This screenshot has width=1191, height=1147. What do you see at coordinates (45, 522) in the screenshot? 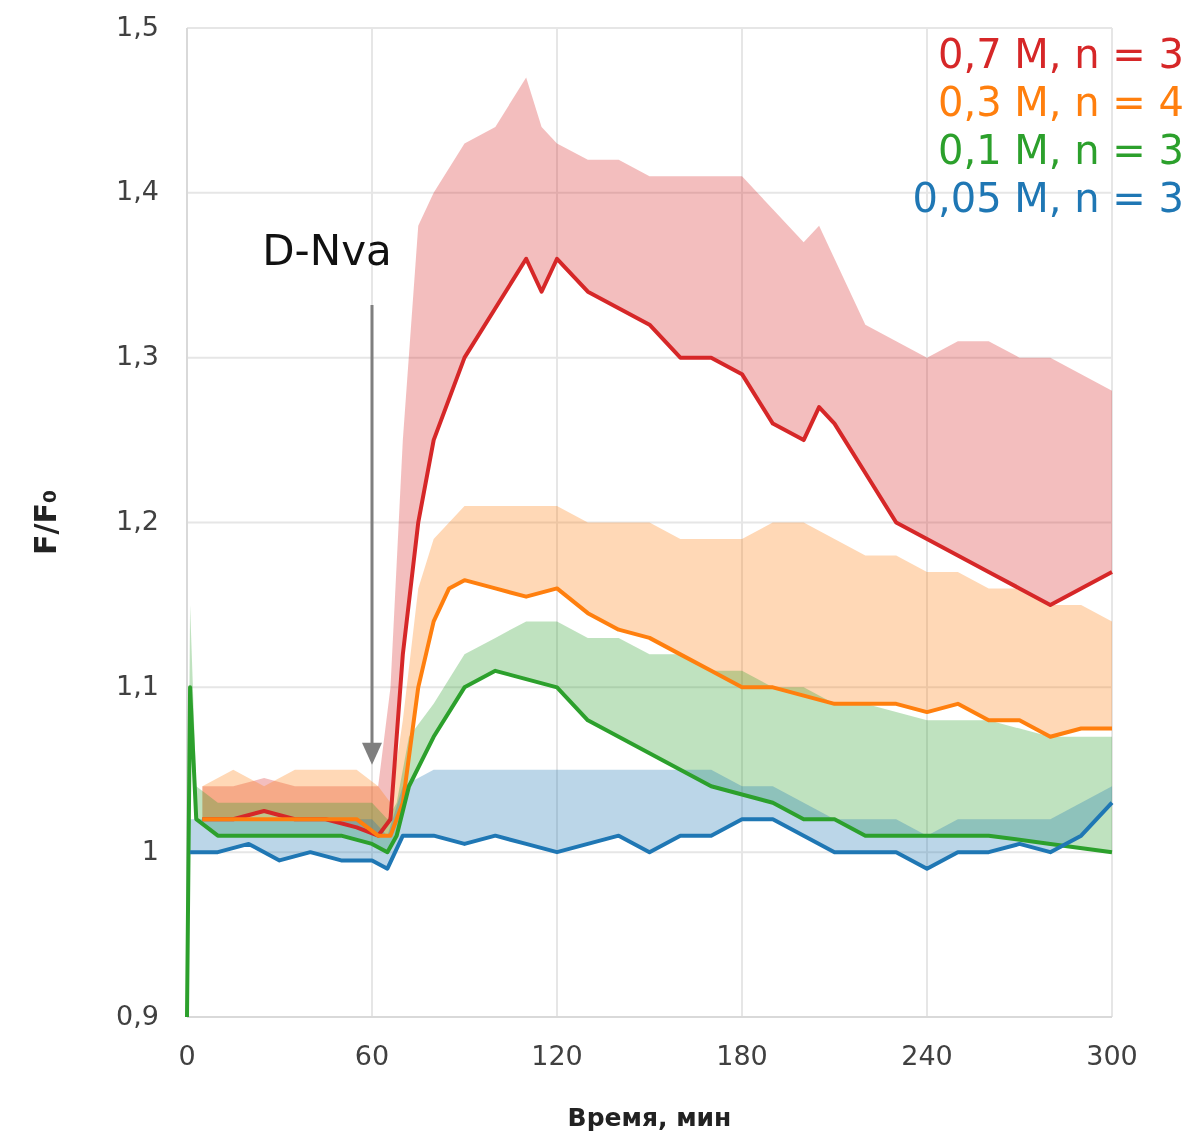
I see `y-axis-title: F/F₀` at bounding box center [45, 522].